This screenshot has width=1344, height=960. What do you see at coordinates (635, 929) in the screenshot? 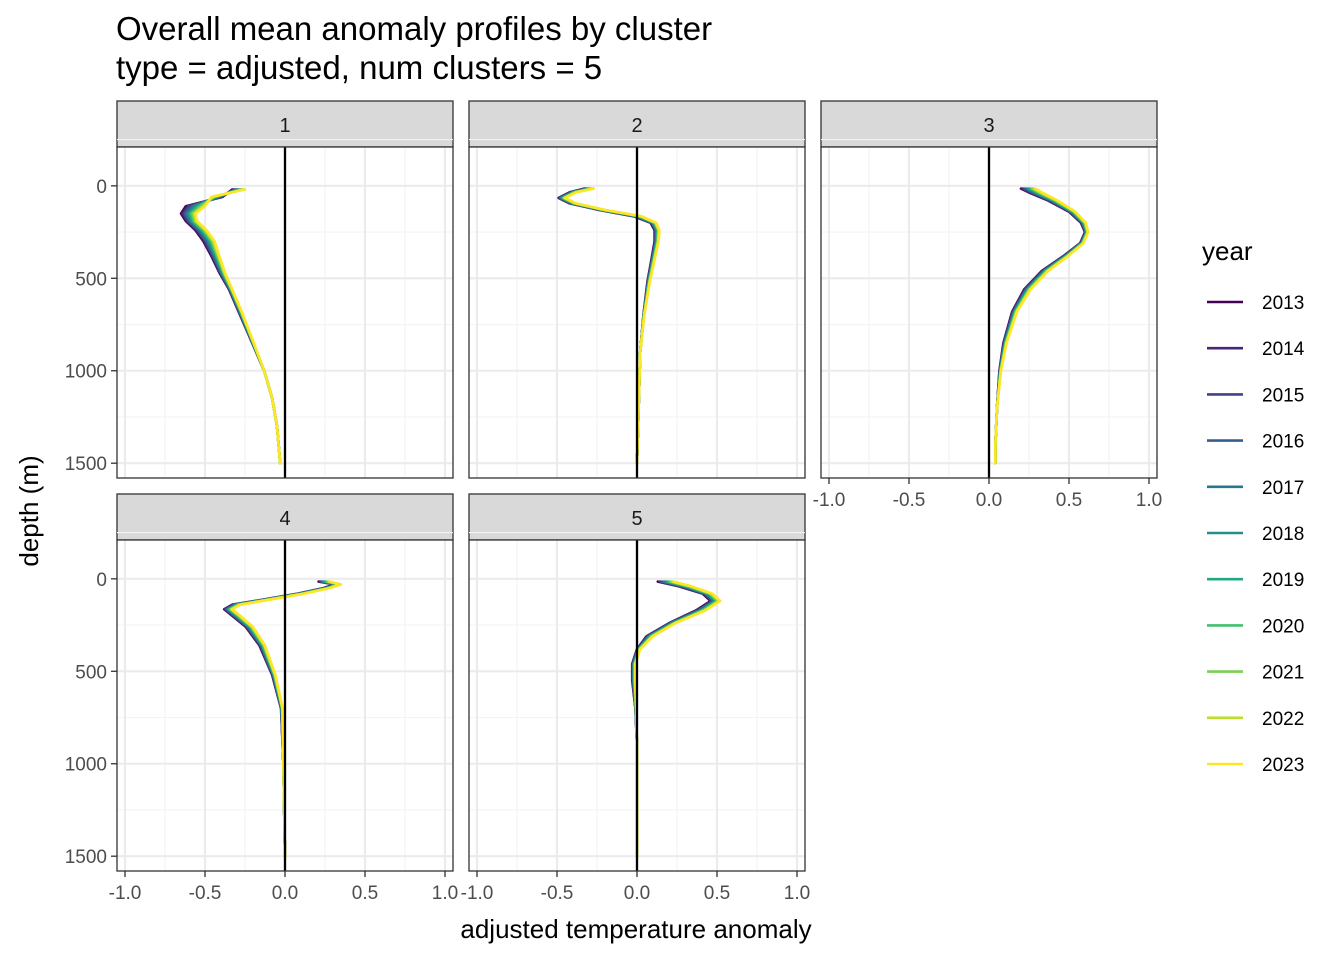
I see `x-axis-title: adjusted temperature anomaly` at bounding box center [635, 929].